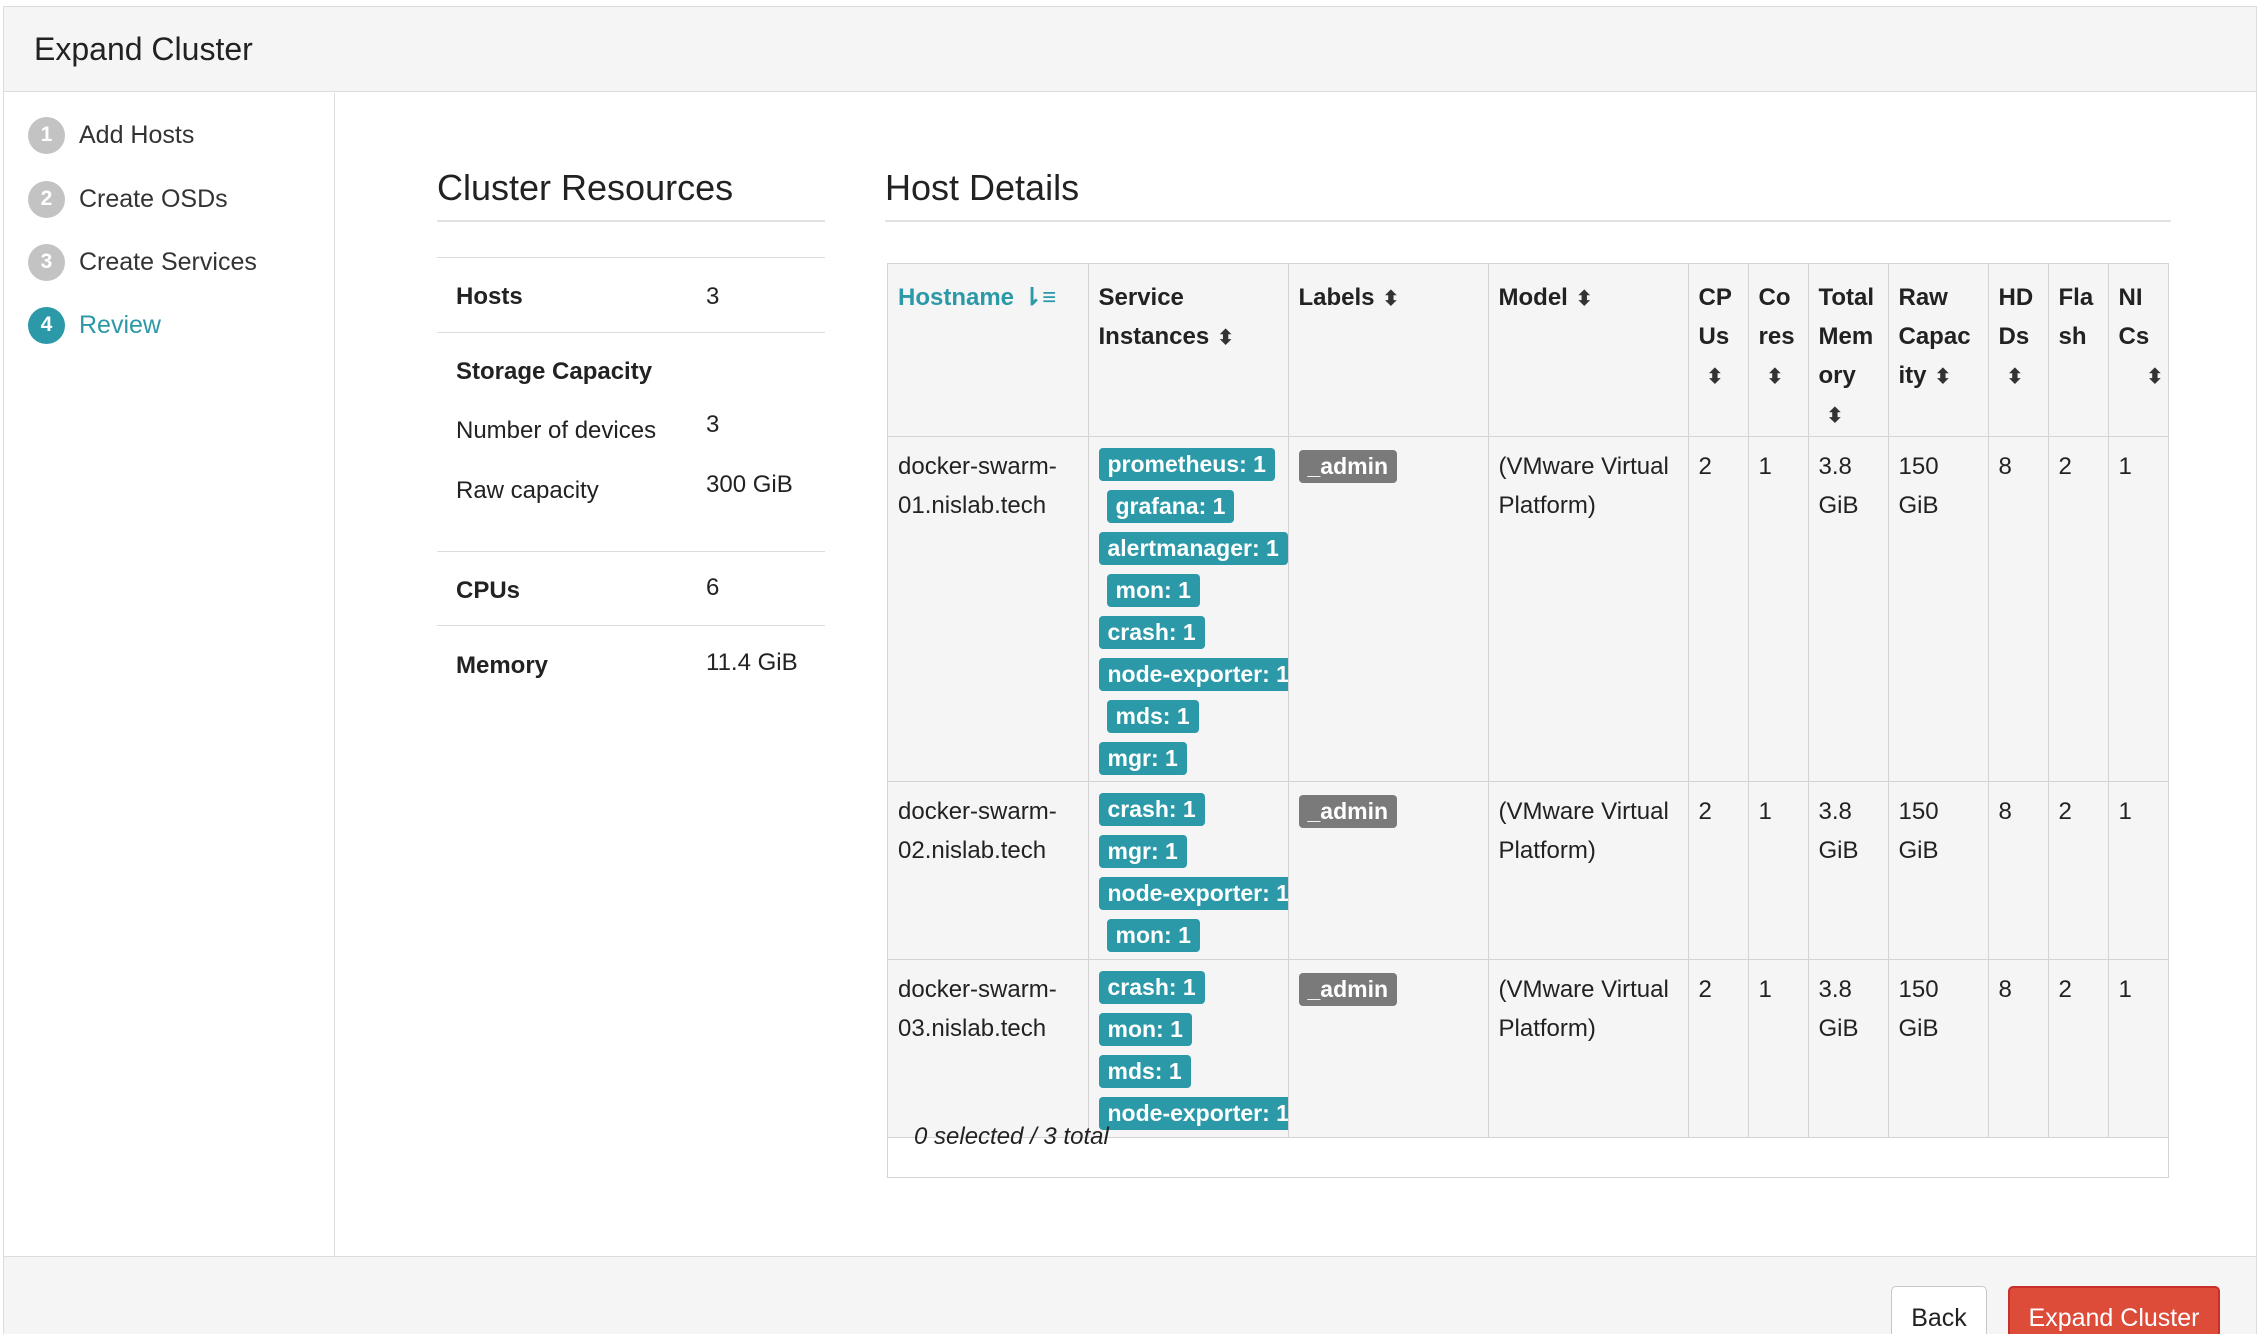 This screenshot has width=2260, height=1334. Describe the element at coordinates (1918, 989) in the screenshot. I see `raw-line: 150` at that location.